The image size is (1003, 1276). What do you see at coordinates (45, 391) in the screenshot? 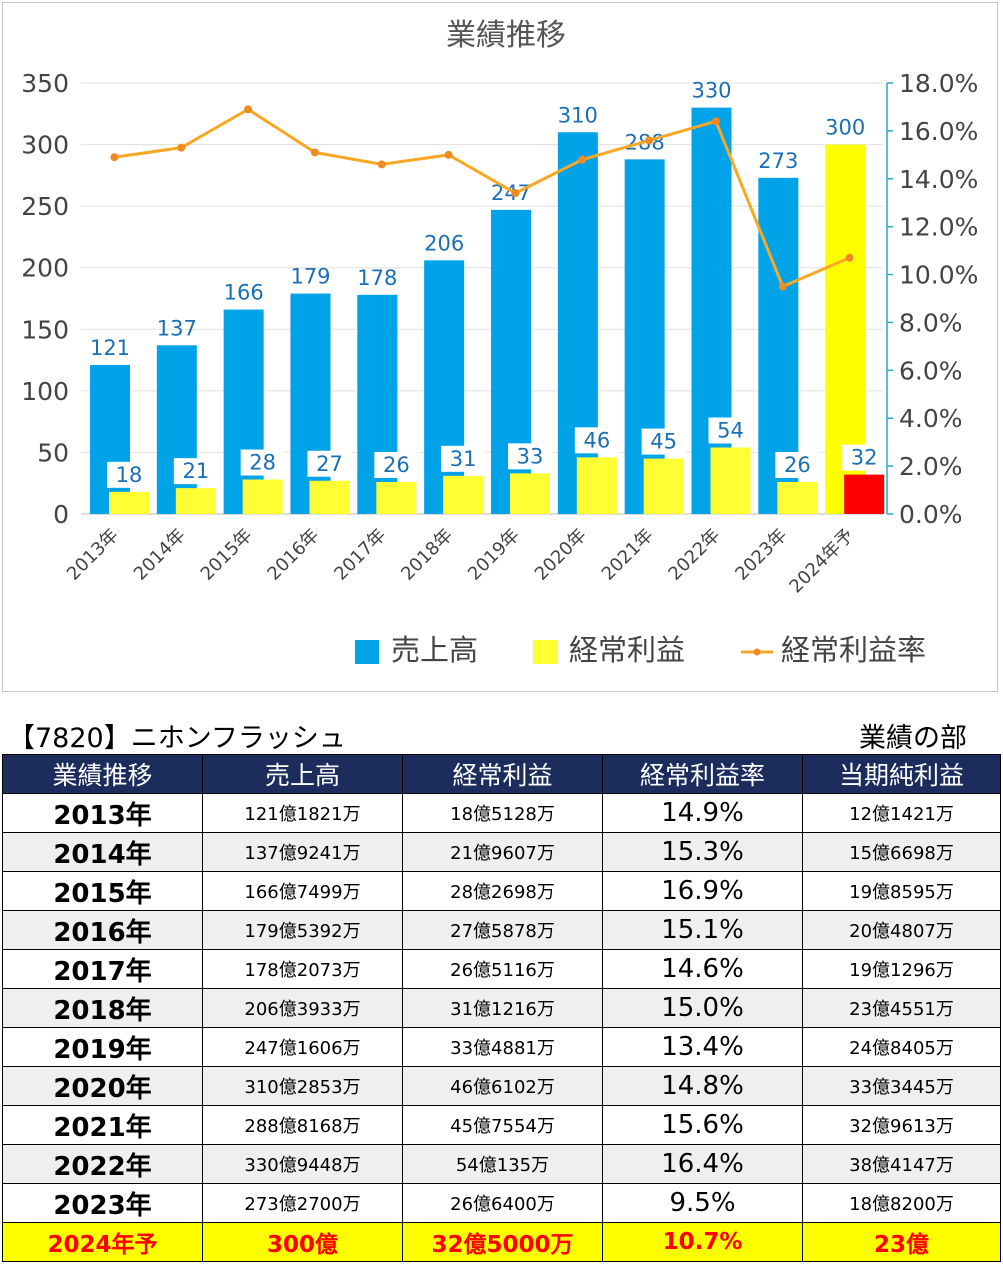
I see `y-left-tick-label: 100` at bounding box center [45, 391].